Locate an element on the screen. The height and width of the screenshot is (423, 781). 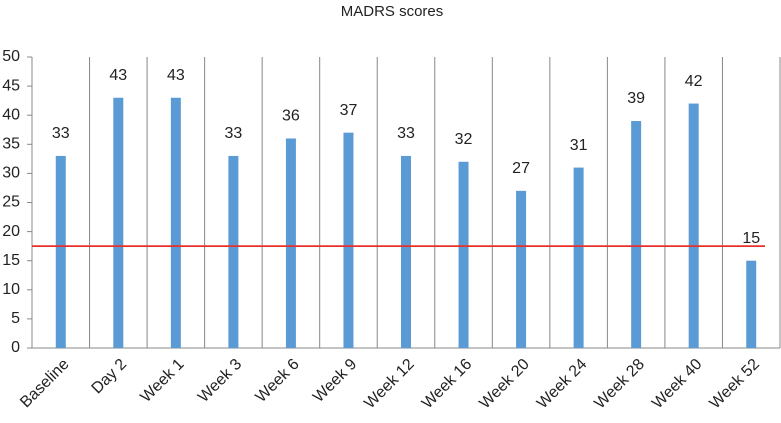
x-tick-label: Week 52 is located at coordinates (735, 384).